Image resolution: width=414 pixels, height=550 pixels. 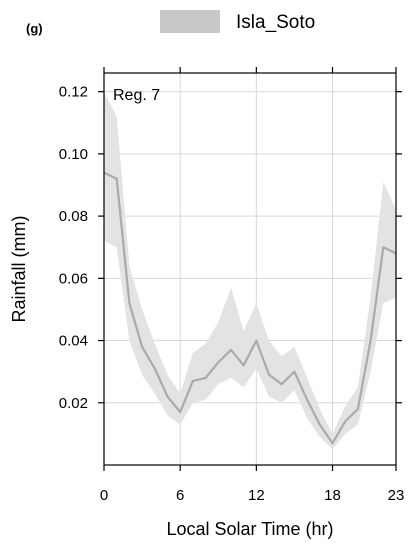 What do you see at coordinates (249, 529) in the screenshot?
I see `x-axis-title: Local Solar Time (hr)` at bounding box center [249, 529].